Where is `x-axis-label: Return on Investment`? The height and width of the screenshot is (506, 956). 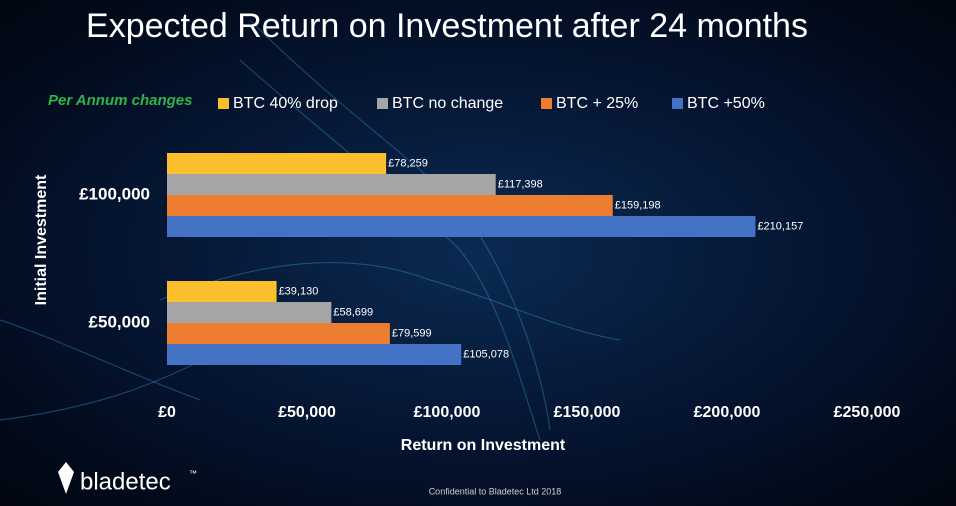 x-axis-label: Return on Investment is located at coordinates (483, 445).